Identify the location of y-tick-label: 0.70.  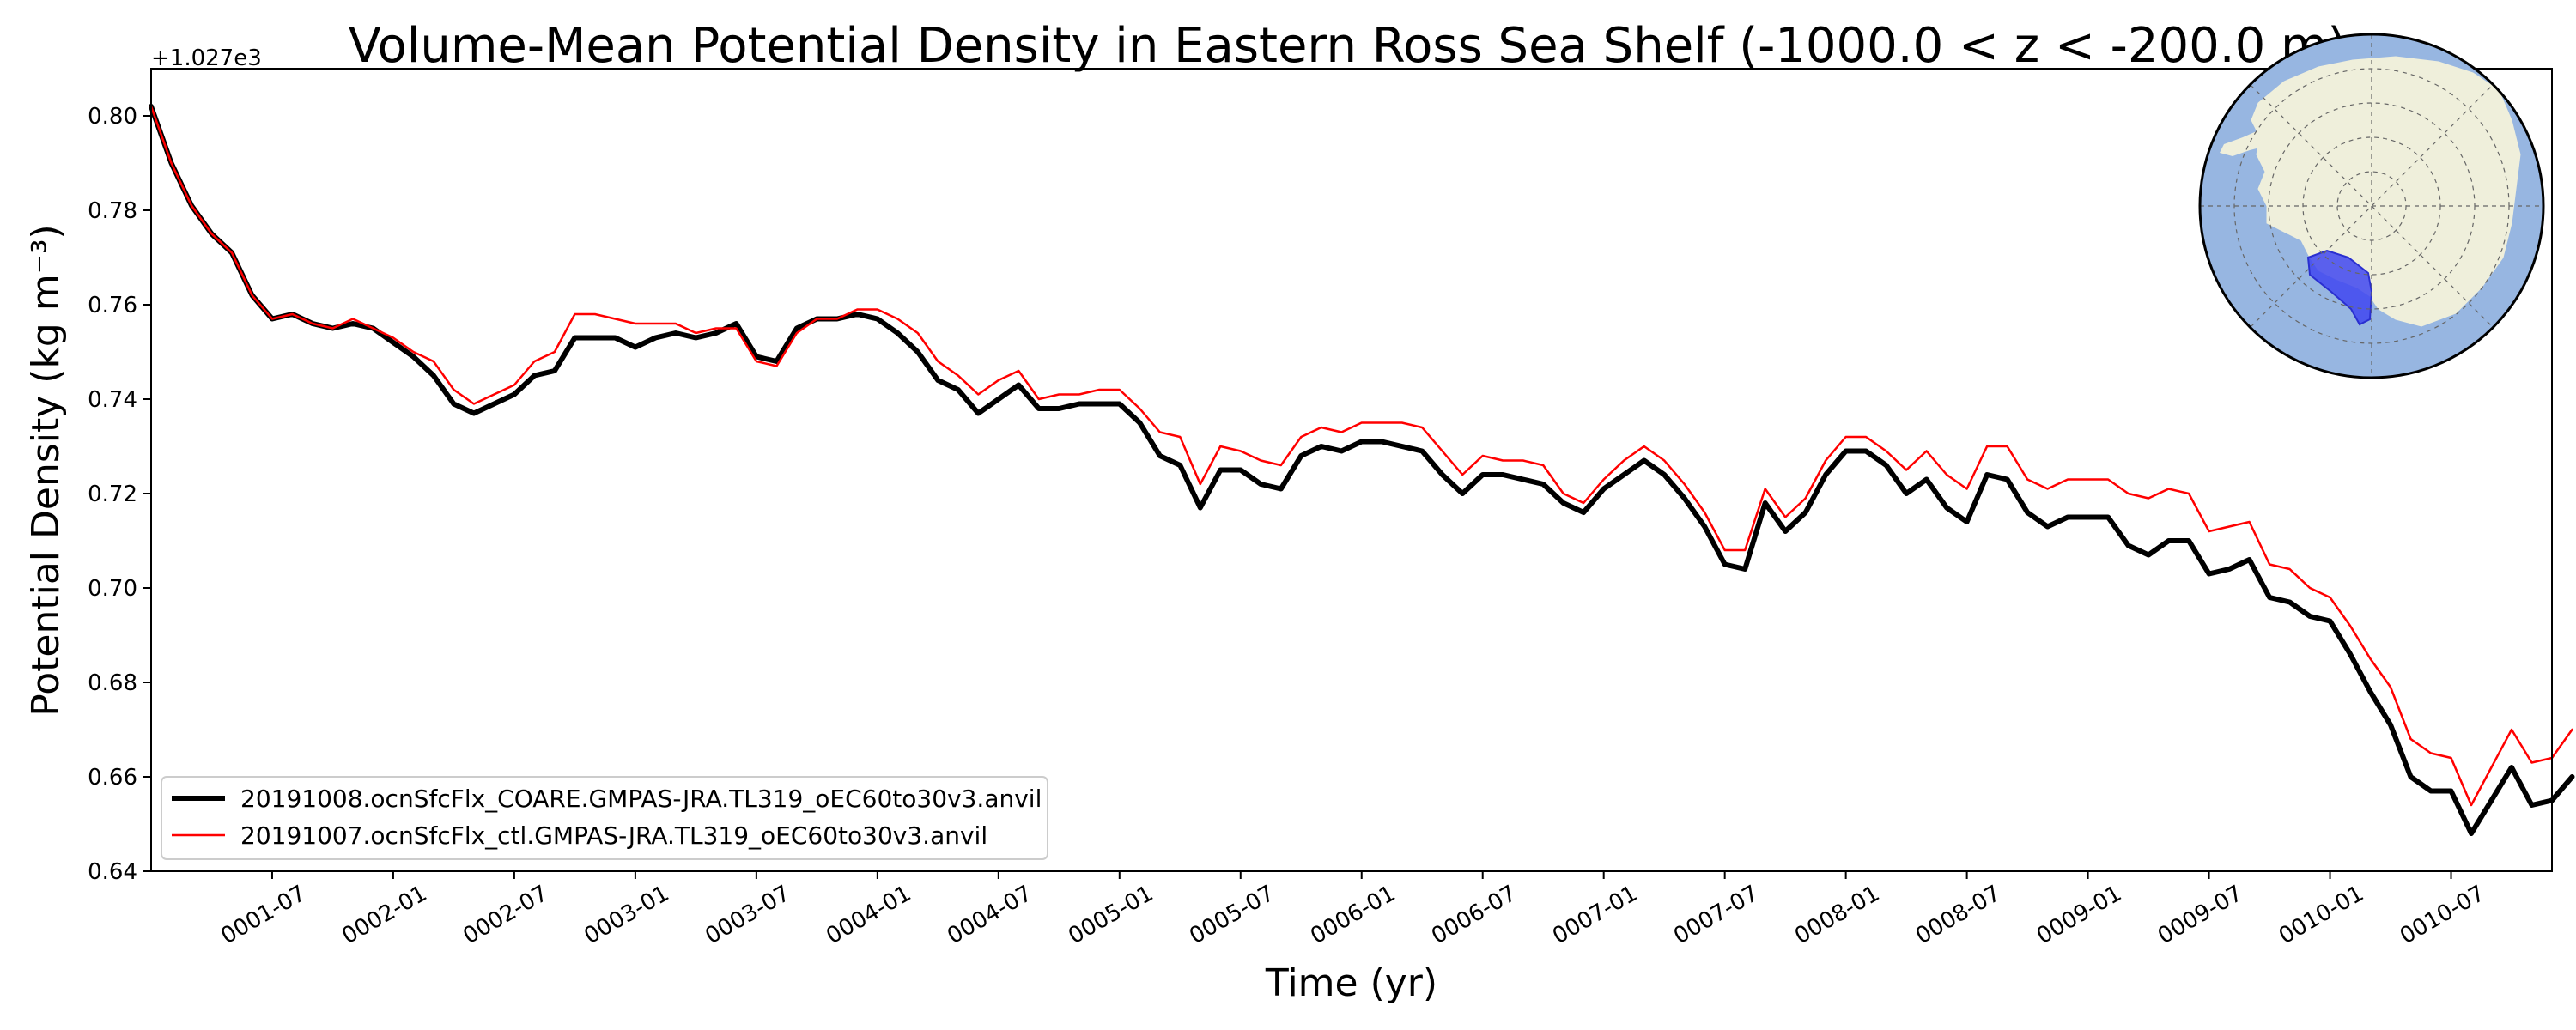
(112, 589).